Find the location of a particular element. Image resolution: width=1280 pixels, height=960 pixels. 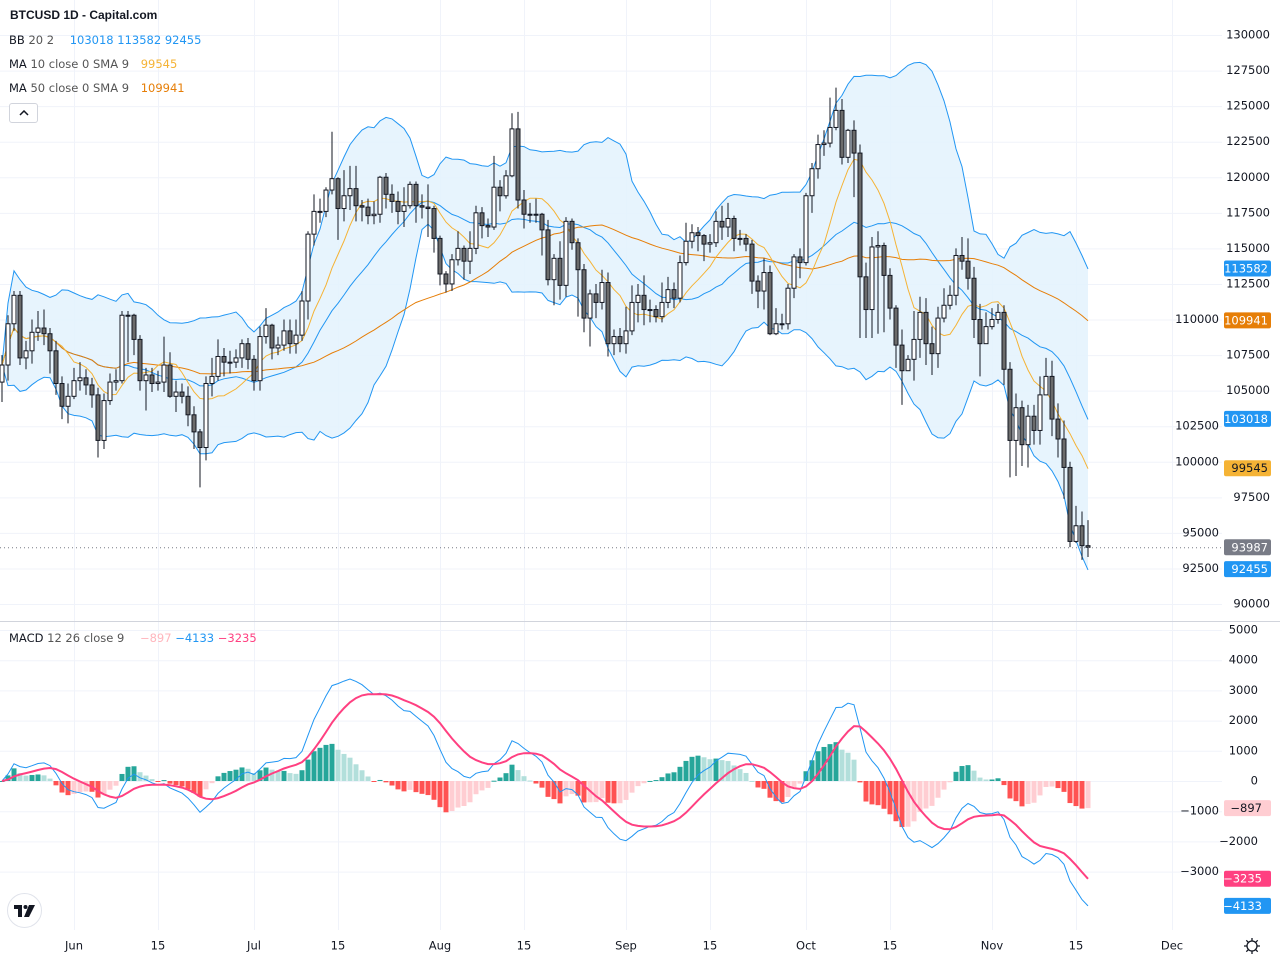

legend-ma10: MA 10 close 0 SMA 9 99545 is located at coordinates (93, 64).